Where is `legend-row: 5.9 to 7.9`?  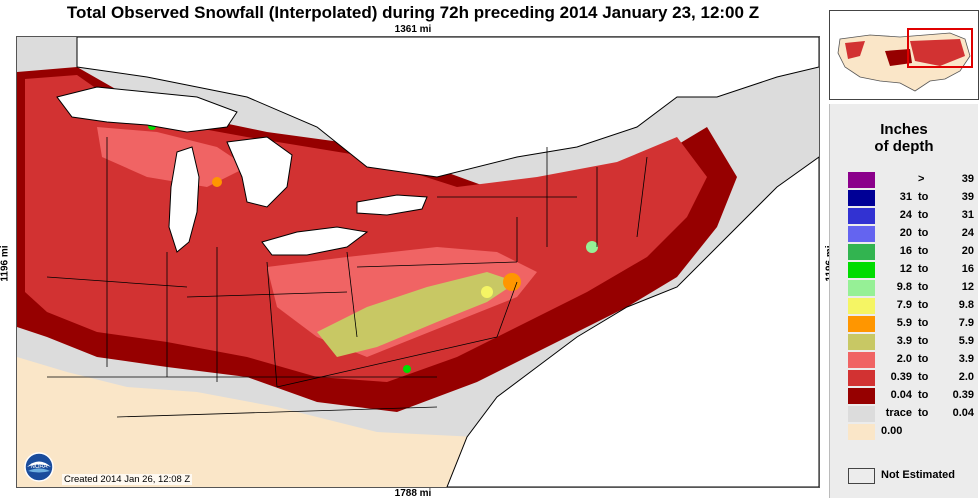 legend-row: 5.9 to 7.9 is located at coordinates (911, 324).